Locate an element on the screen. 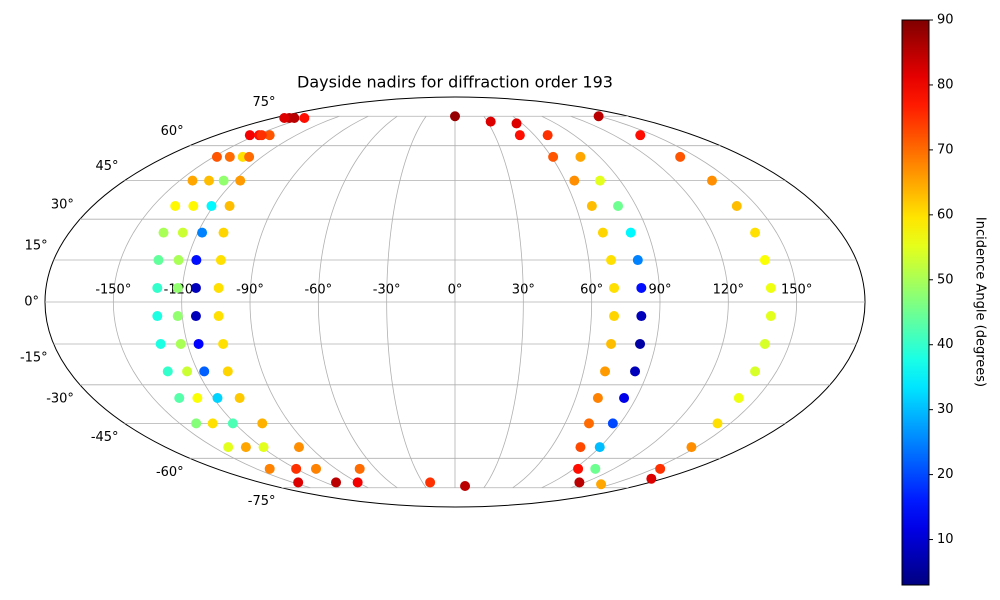 The height and width of the screenshot is (600, 1000). x-tick-label: 0° is located at coordinates (455, 290).